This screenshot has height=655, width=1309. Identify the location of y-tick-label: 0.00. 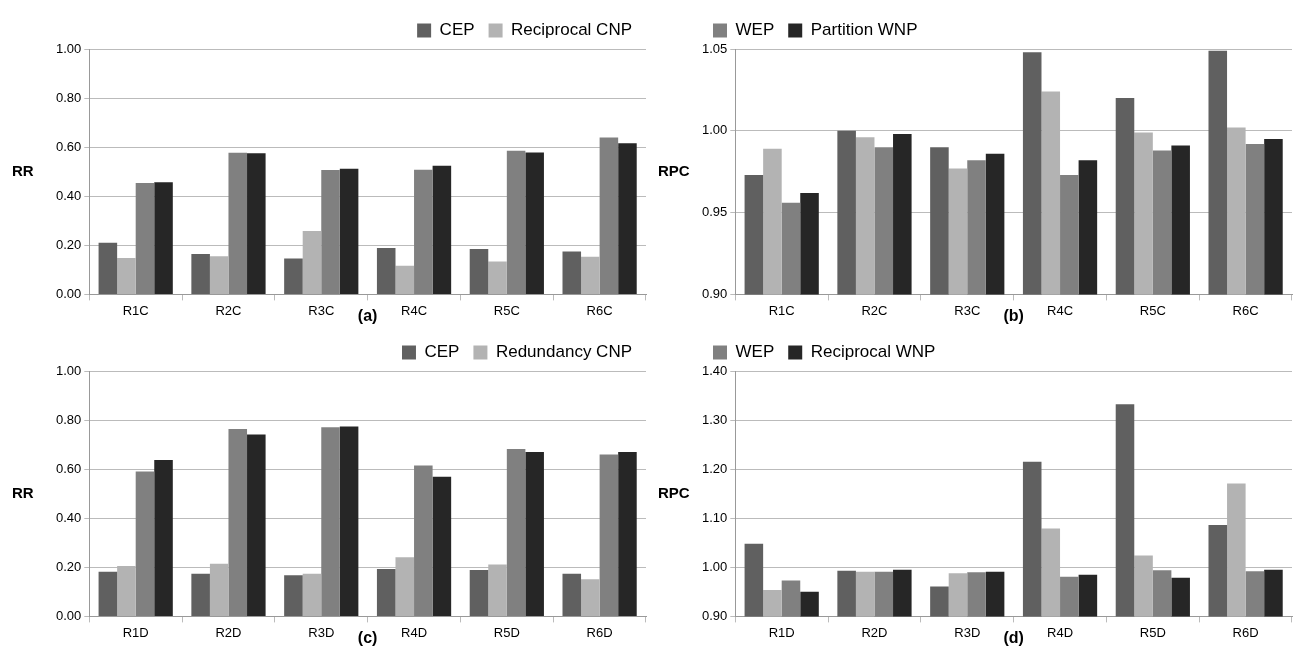
(68, 293).